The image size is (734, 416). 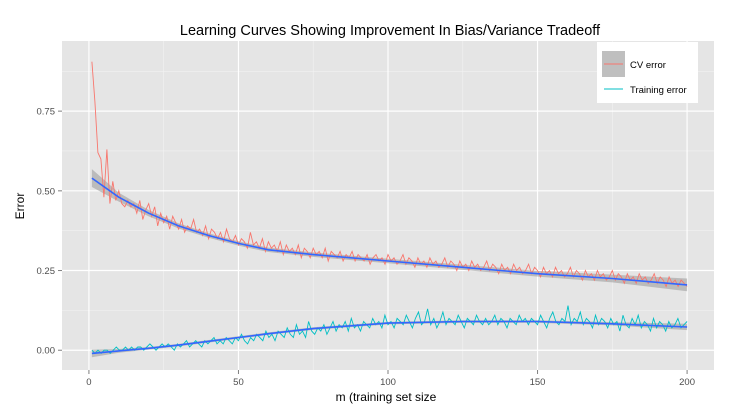 I want to click on y-tick-label: 0.00, so click(x=46, y=351).